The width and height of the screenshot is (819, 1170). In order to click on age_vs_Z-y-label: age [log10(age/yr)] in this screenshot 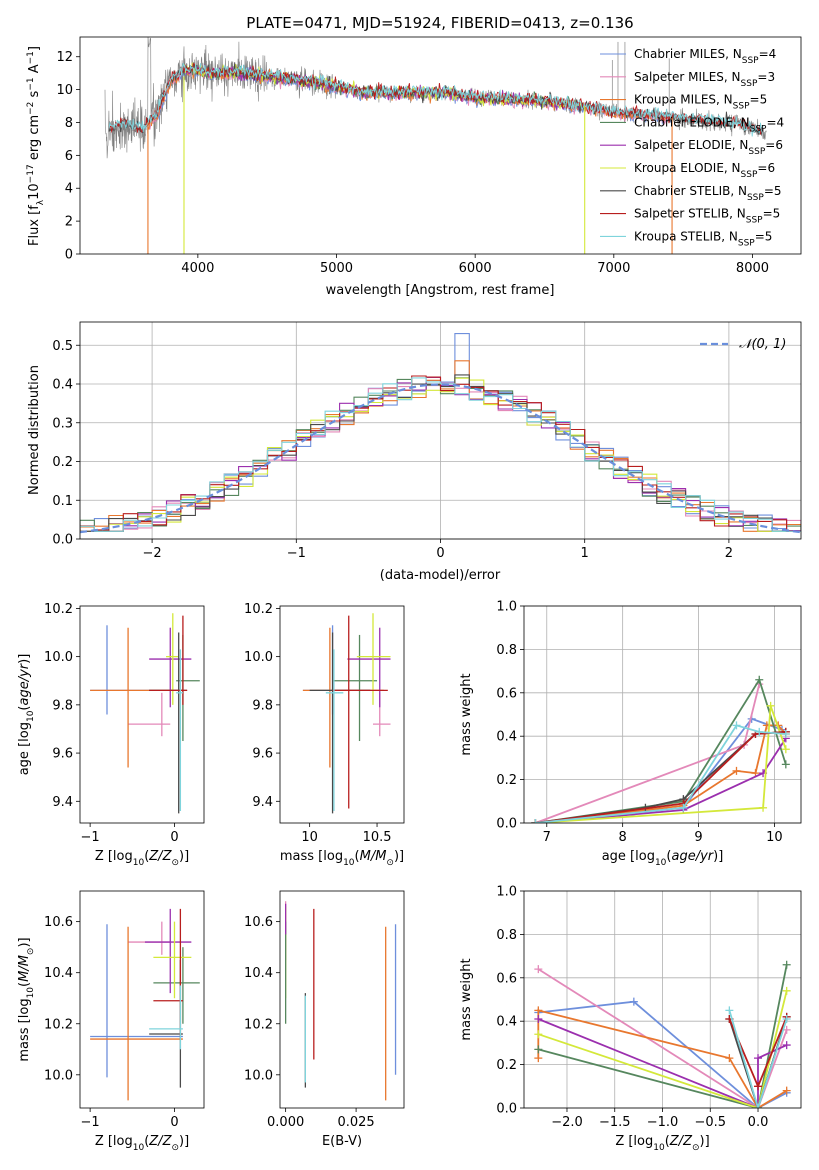, I will do `click(26, 715)`.